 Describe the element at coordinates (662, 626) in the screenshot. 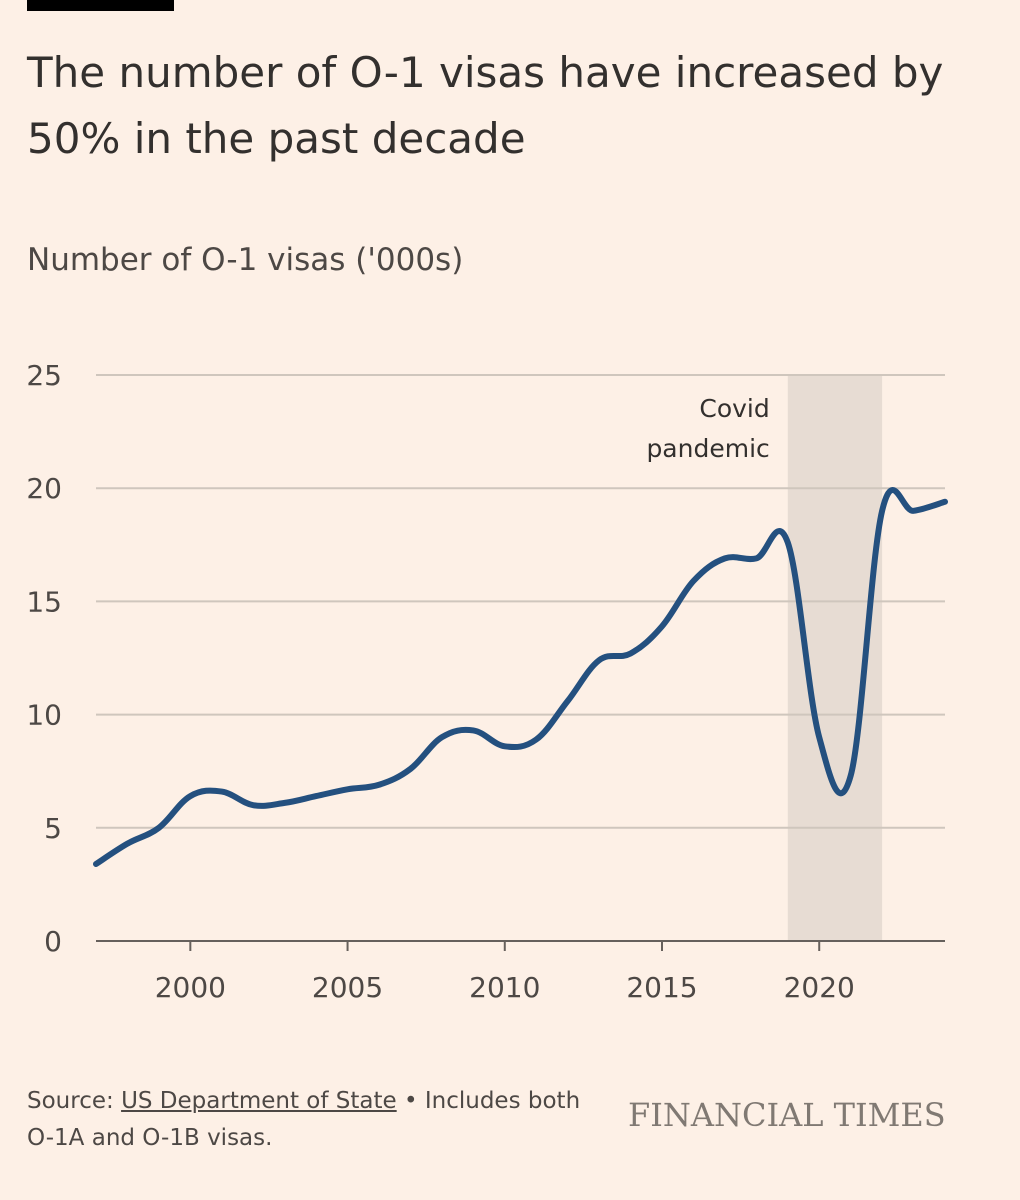

I see `data-point-2015` at that location.